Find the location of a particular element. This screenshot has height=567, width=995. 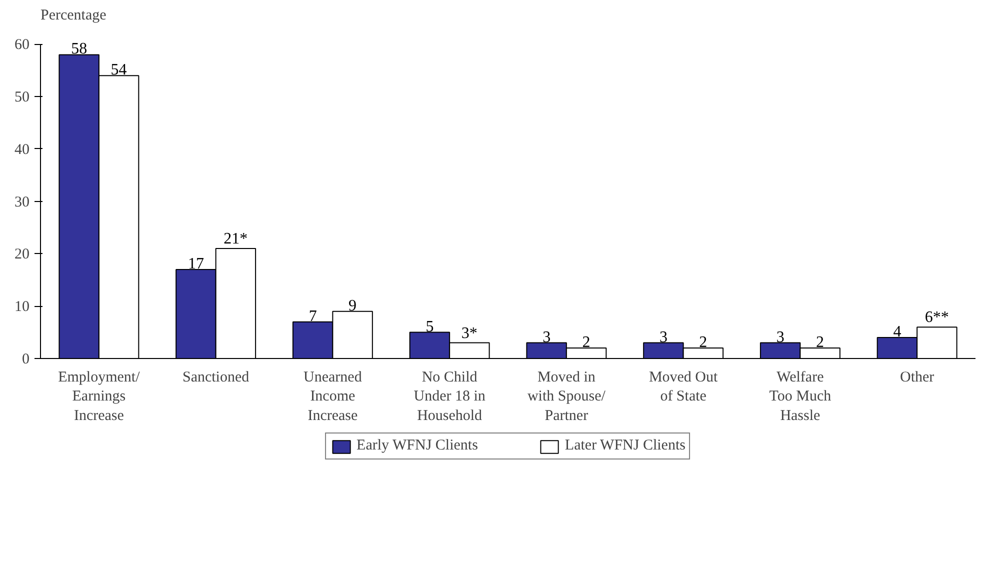

legend-label: Later WFNJ Clients is located at coordinates (625, 446).